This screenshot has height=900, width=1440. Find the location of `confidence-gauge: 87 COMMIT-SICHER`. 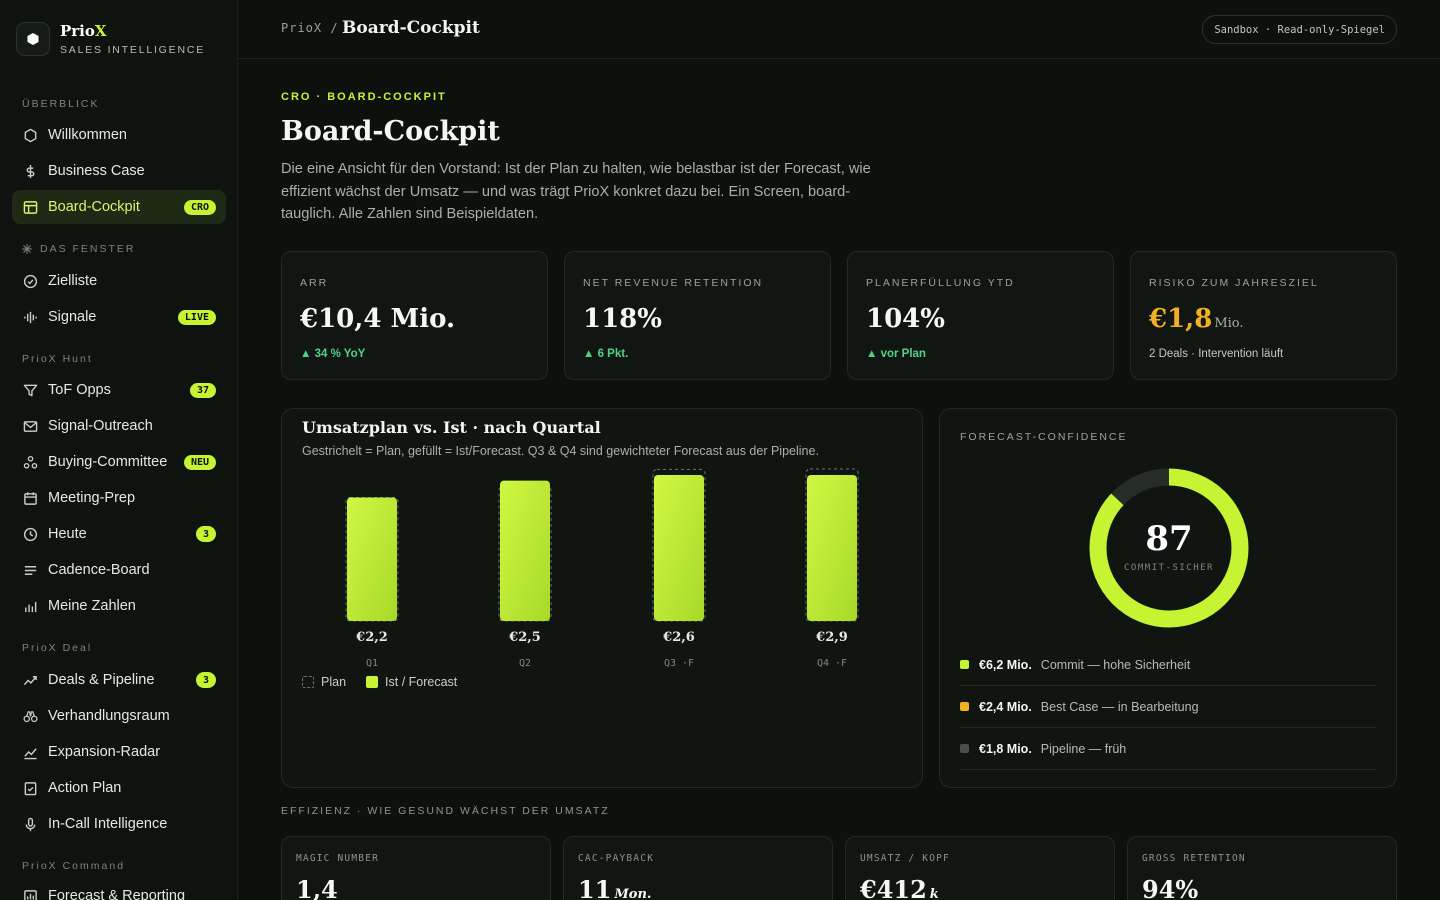

confidence-gauge: 87 COMMIT-SICHER is located at coordinates (1169, 548).